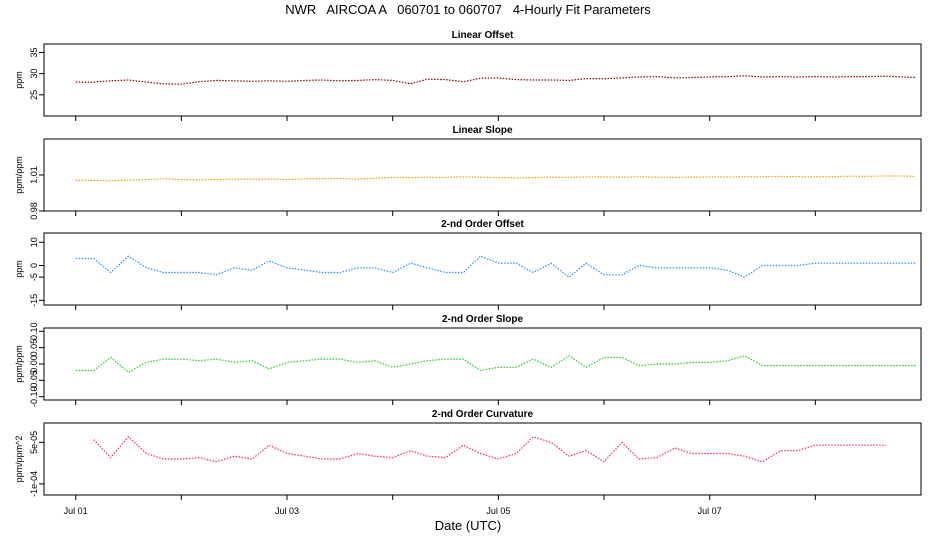 The image size is (936, 540). What do you see at coordinates (34, 442) in the screenshot?
I see `y-tick-label: 5e-05` at bounding box center [34, 442].